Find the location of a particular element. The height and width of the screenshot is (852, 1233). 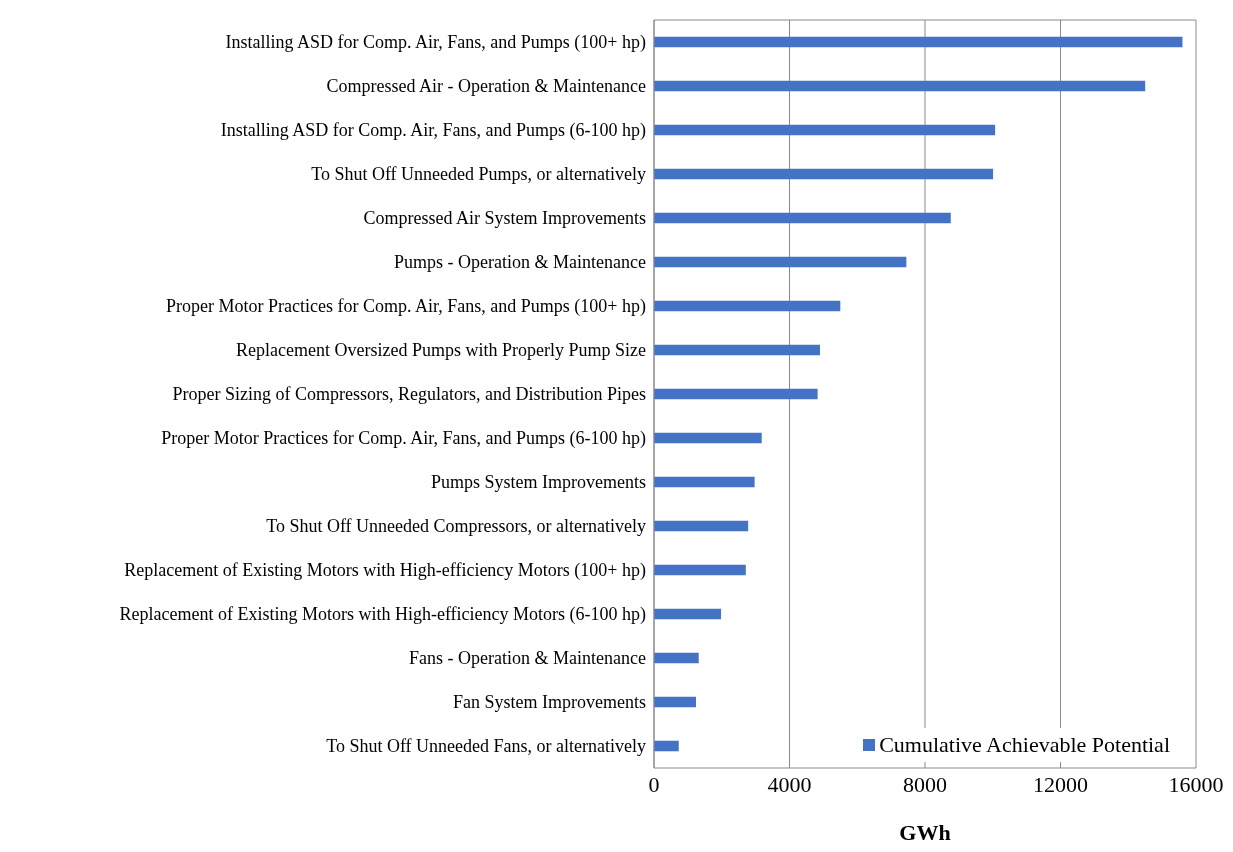

x-tick-label: 8000 is located at coordinates (925, 784).